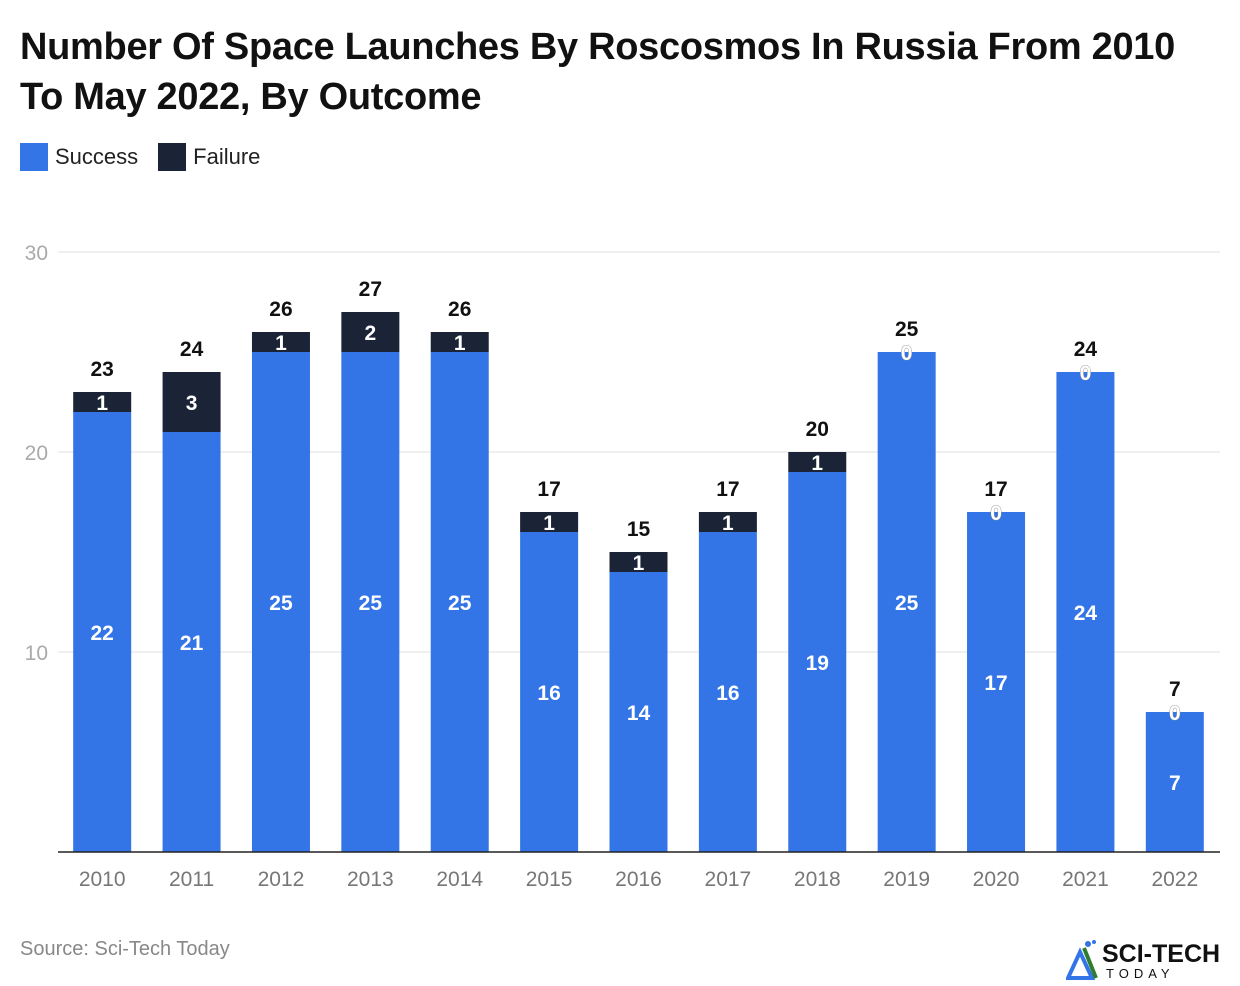 This screenshot has width=1240, height=986. I want to click on svg-text: SCI-TECH, so click(1161, 954).